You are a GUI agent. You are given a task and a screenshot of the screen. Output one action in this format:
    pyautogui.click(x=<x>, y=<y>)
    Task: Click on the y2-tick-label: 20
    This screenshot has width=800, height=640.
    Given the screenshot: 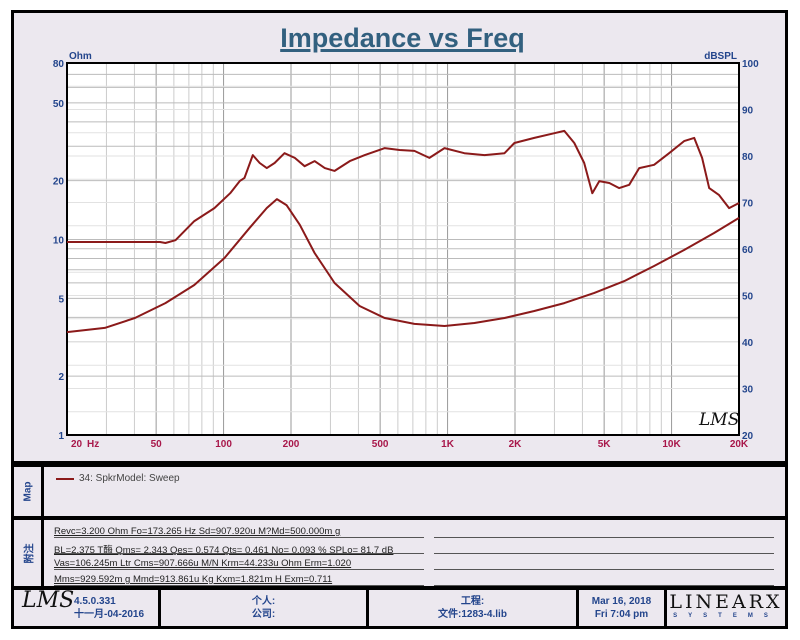 What is the action you would take?
    pyautogui.click(x=748, y=436)
    